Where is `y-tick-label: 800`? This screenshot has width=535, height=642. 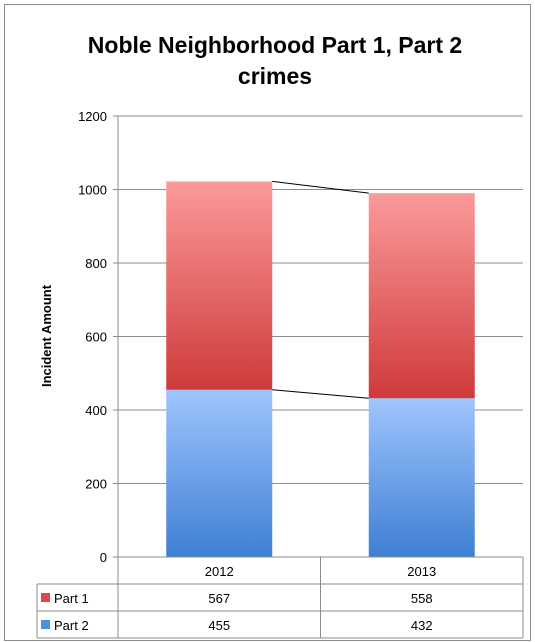 y-tick-label: 800 is located at coordinates (96, 263).